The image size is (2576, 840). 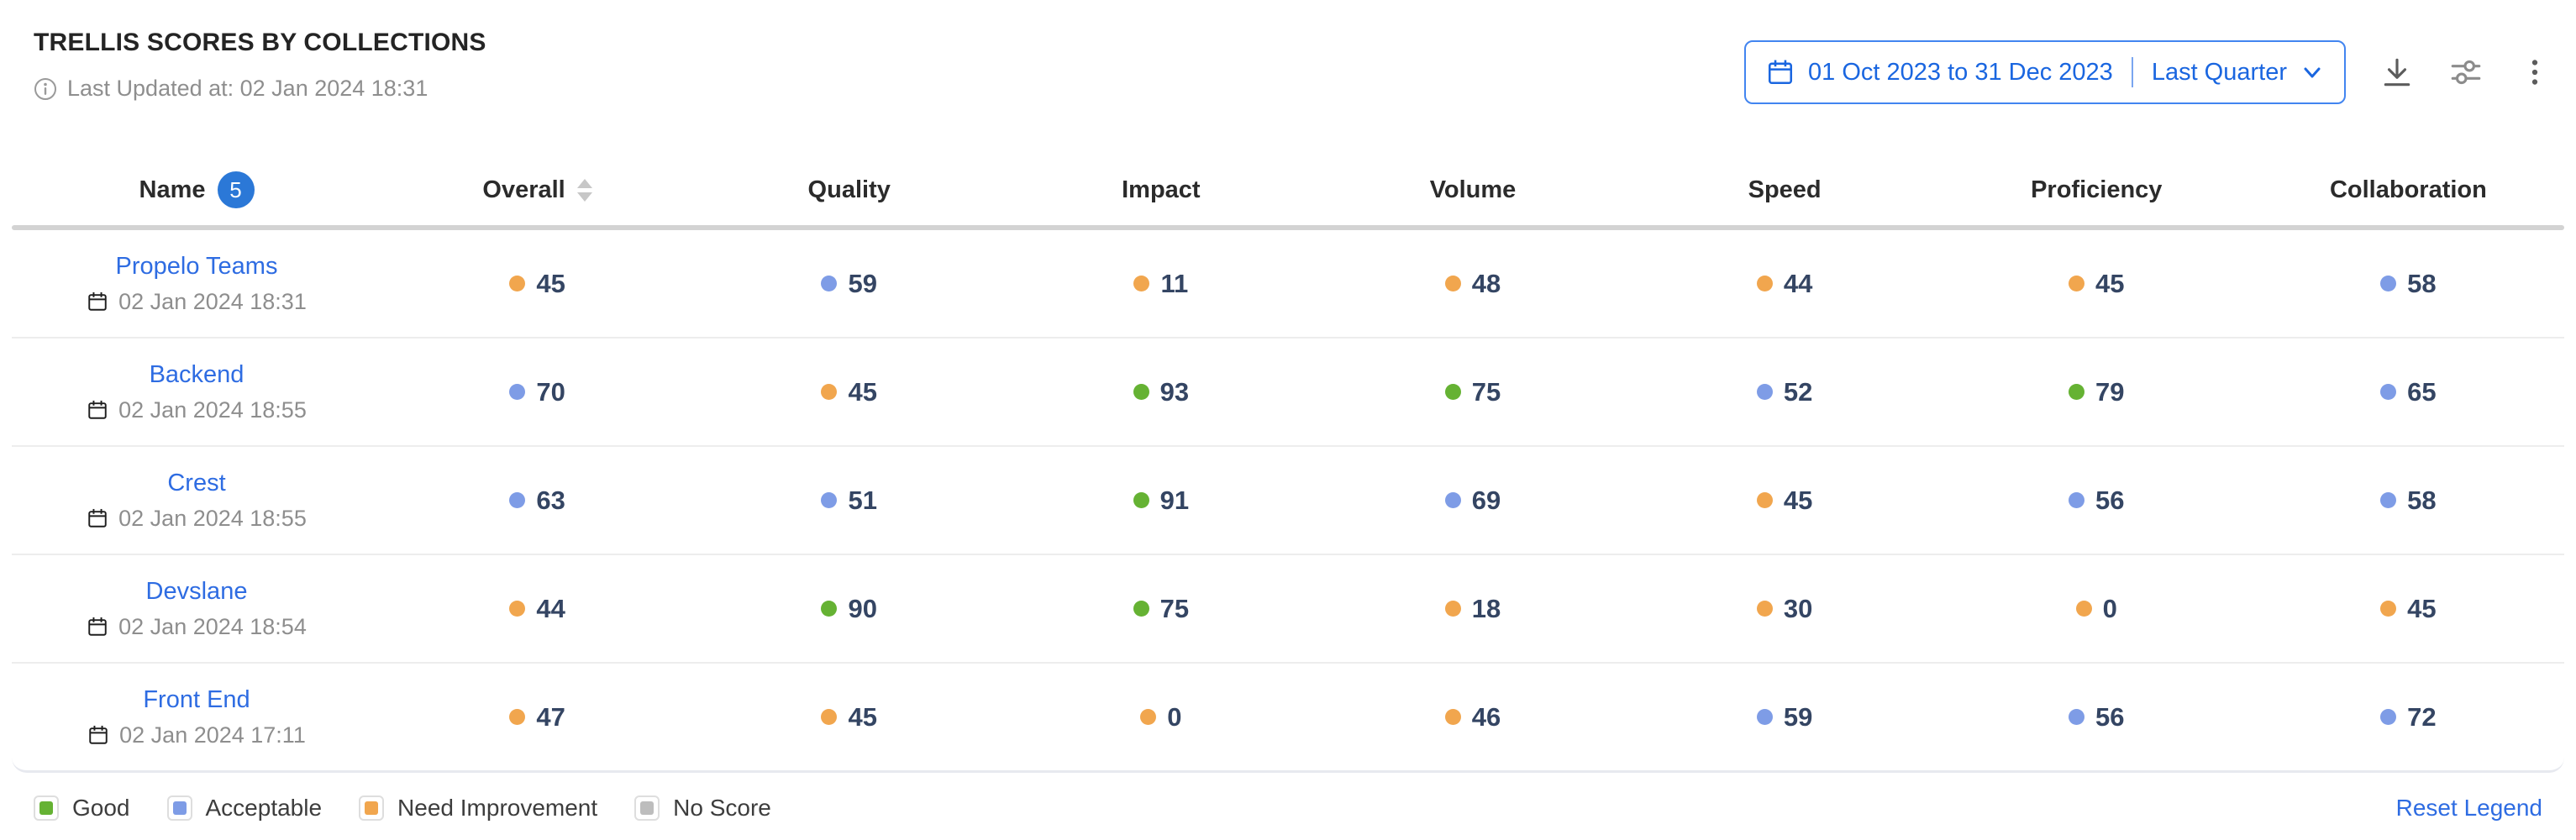 I want to click on score-value: 65, so click(x=2422, y=391).